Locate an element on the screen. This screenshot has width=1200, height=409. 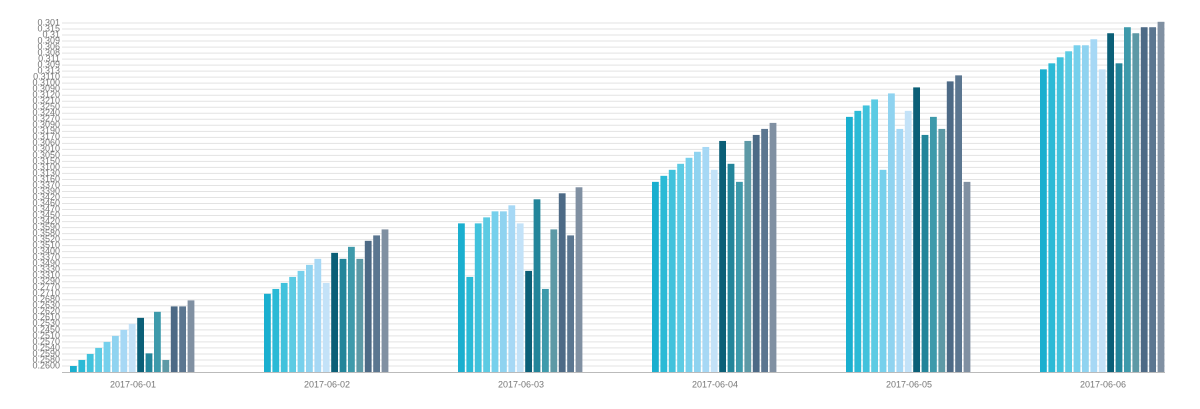
y-tick-label: 0.313 is located at coordinates (48, 71).